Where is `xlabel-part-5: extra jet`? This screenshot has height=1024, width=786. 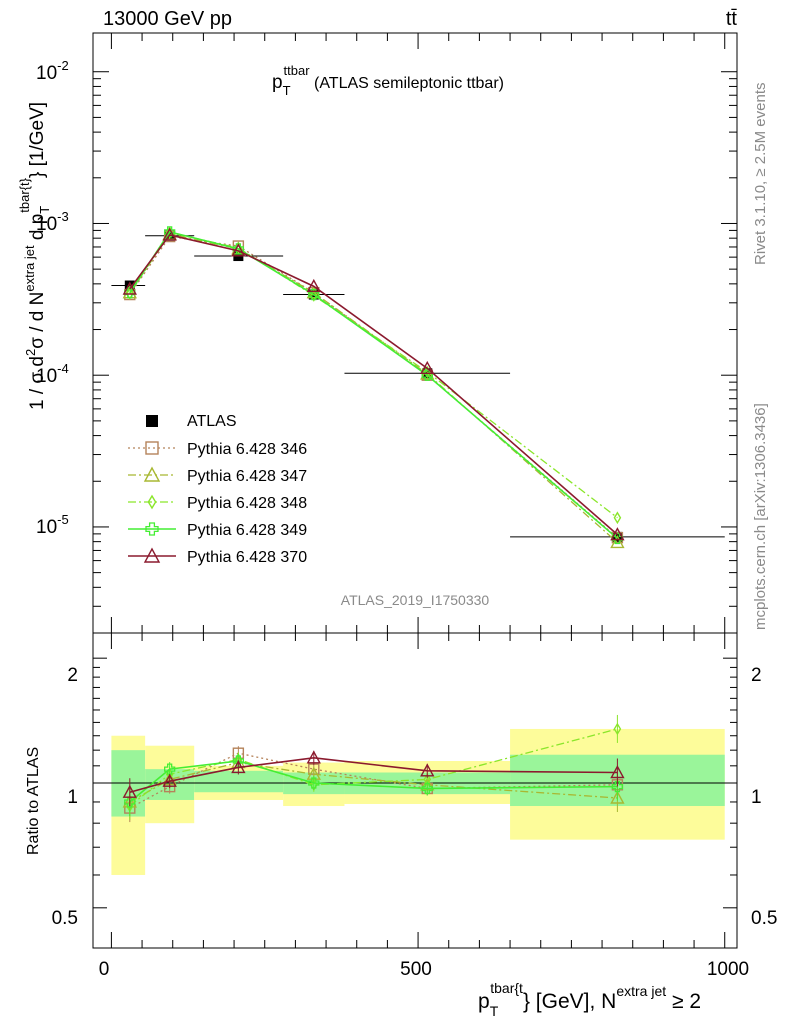
xlabel-part-5: extra jet is located at coordinates (641, 991).